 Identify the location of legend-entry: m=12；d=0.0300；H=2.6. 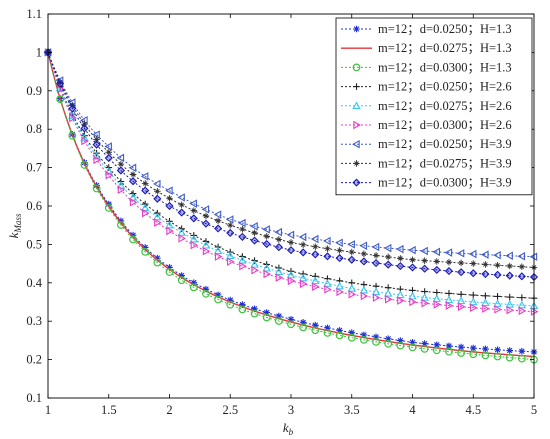
(426, 125).